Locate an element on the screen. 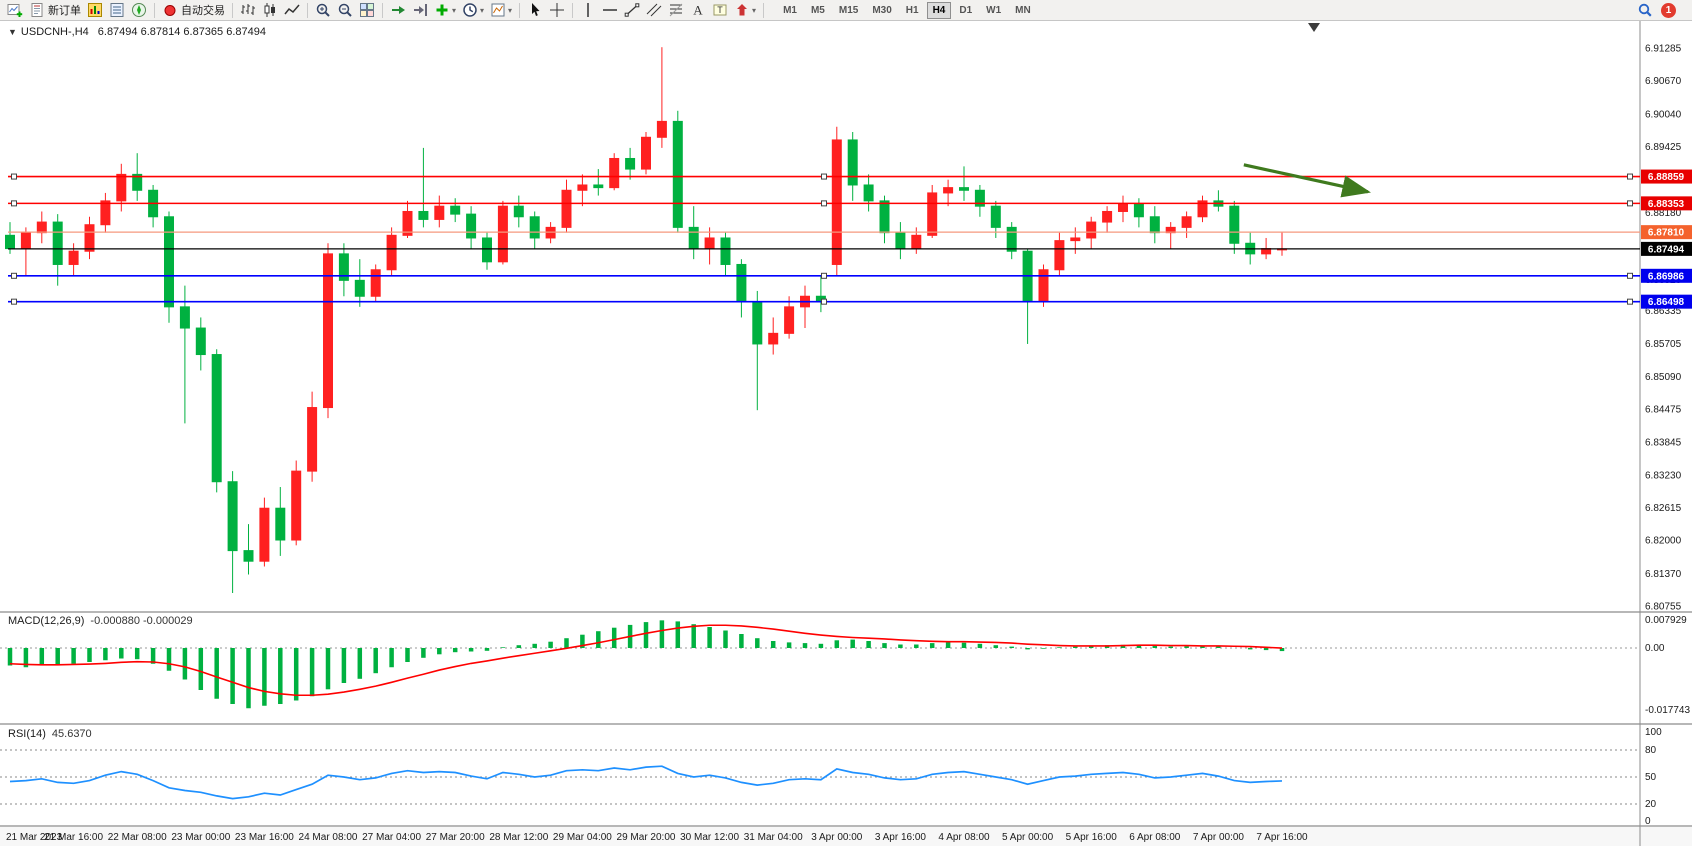 Image resolution: width=1692 pixels, height=846 pixels. fibonacci-button is located at coordinates (676, 10).